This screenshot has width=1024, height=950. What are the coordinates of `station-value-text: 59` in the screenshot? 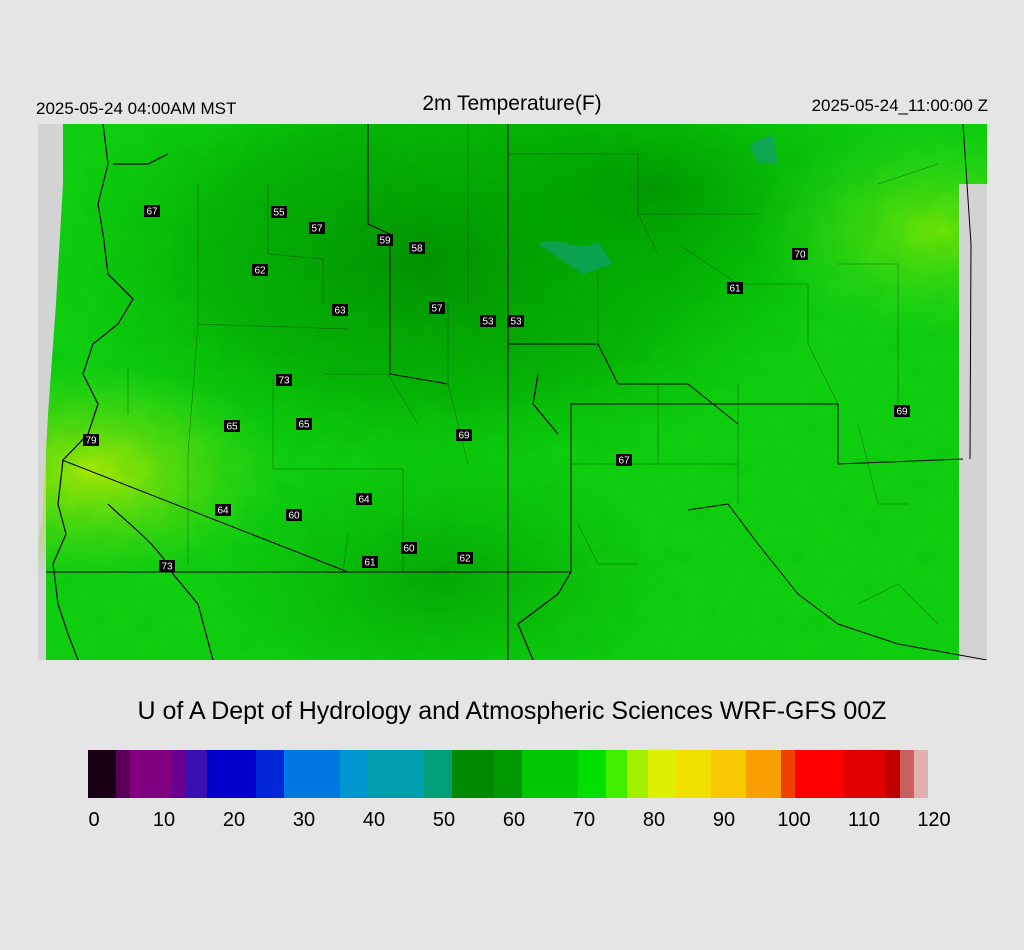 It's located at (385, 241).